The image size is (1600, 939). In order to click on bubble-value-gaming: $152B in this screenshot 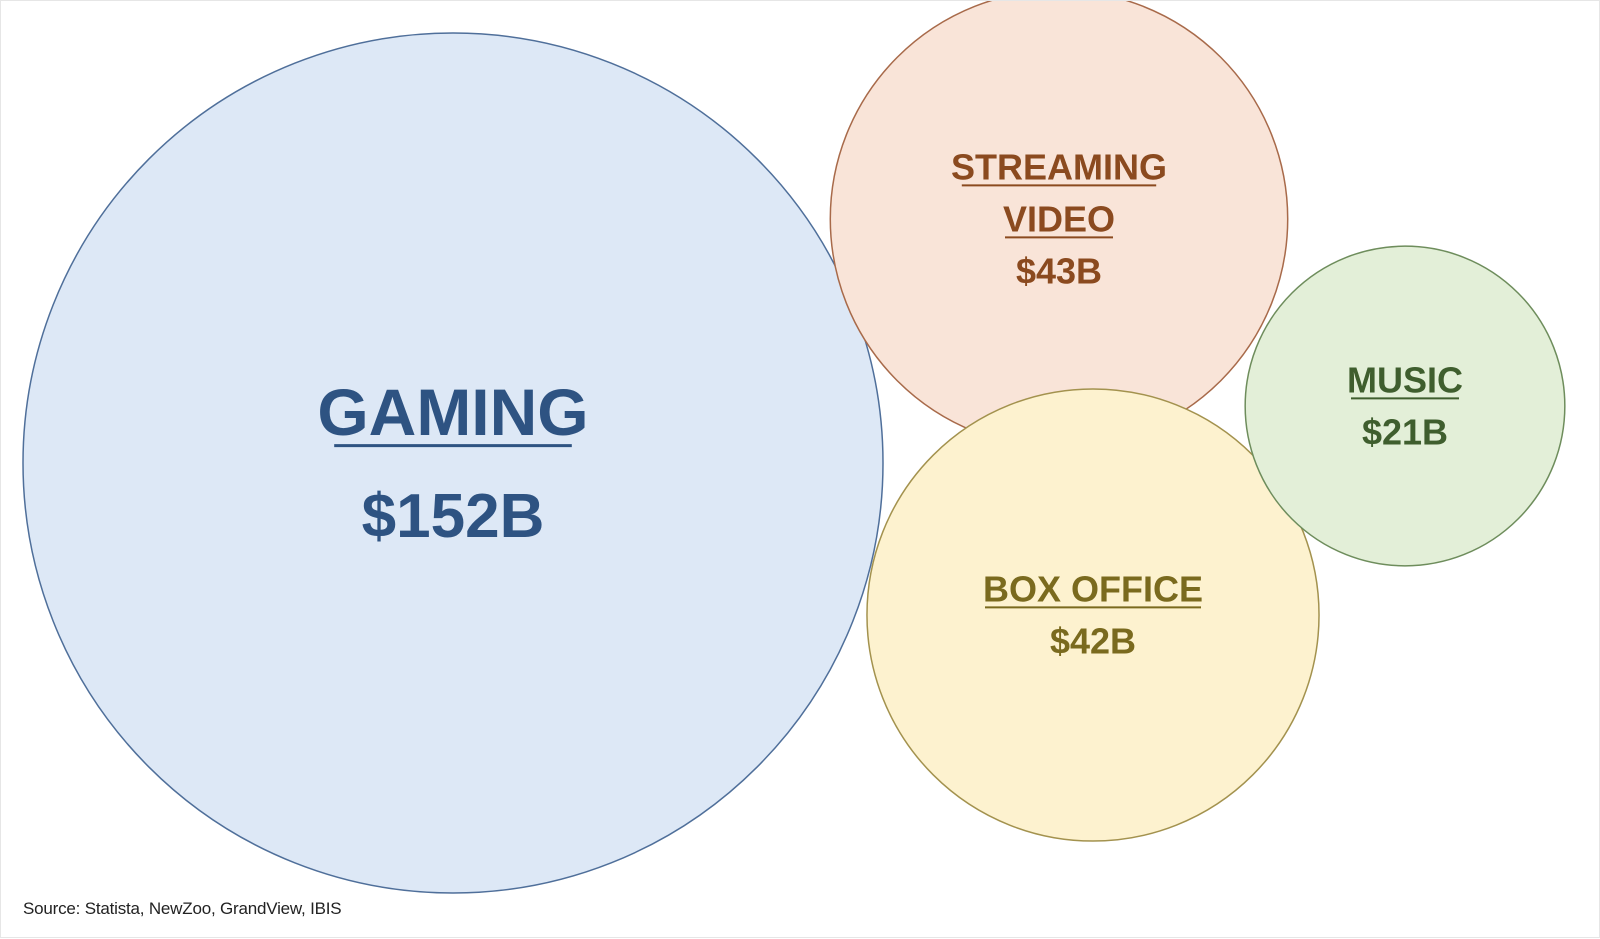, I will do `click(453, 516)`.